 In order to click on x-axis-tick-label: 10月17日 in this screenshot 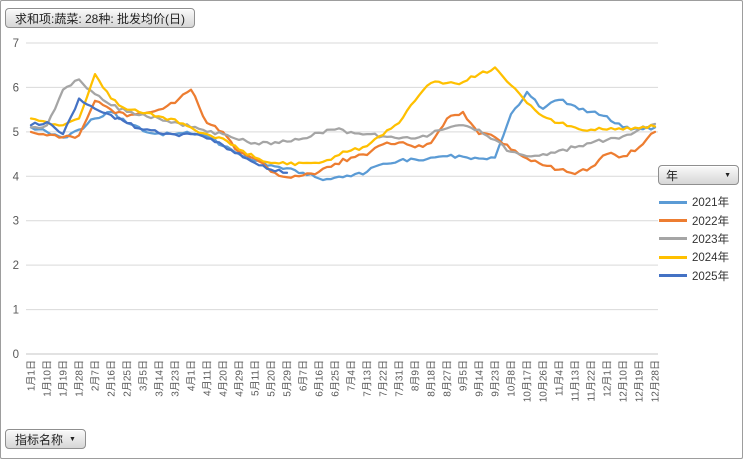, I will do `click(528, 381)`.